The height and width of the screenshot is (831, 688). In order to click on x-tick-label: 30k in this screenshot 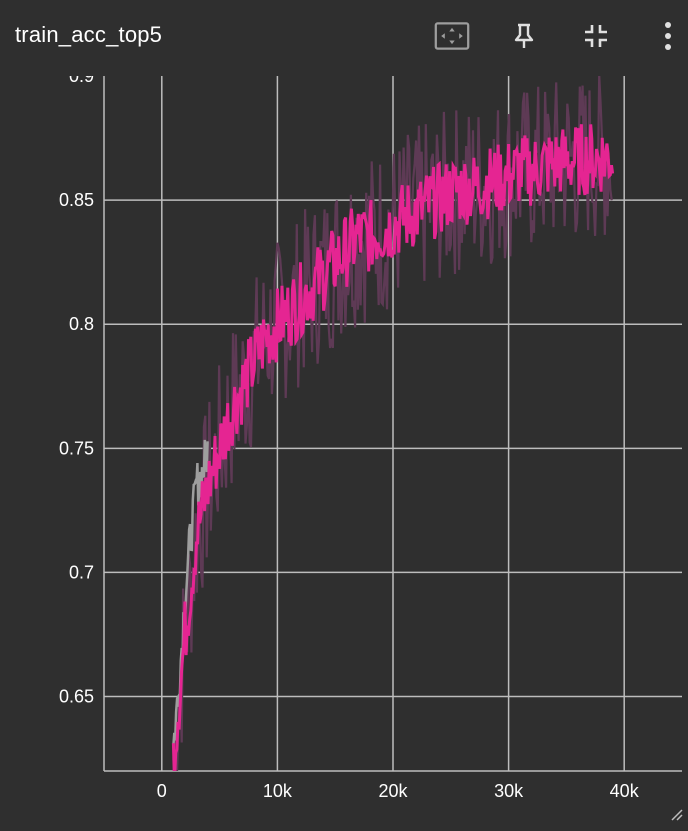, I will do `click(509, 791)`.